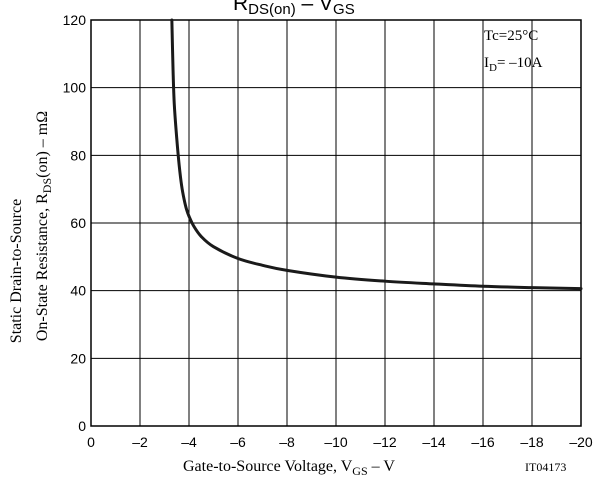 This screenshot has height=477, width=595. What do you see at coordinates (78, 358) in the screenshot?
I see `y-tick-label-1: 20` at bounding box center [78, 358].